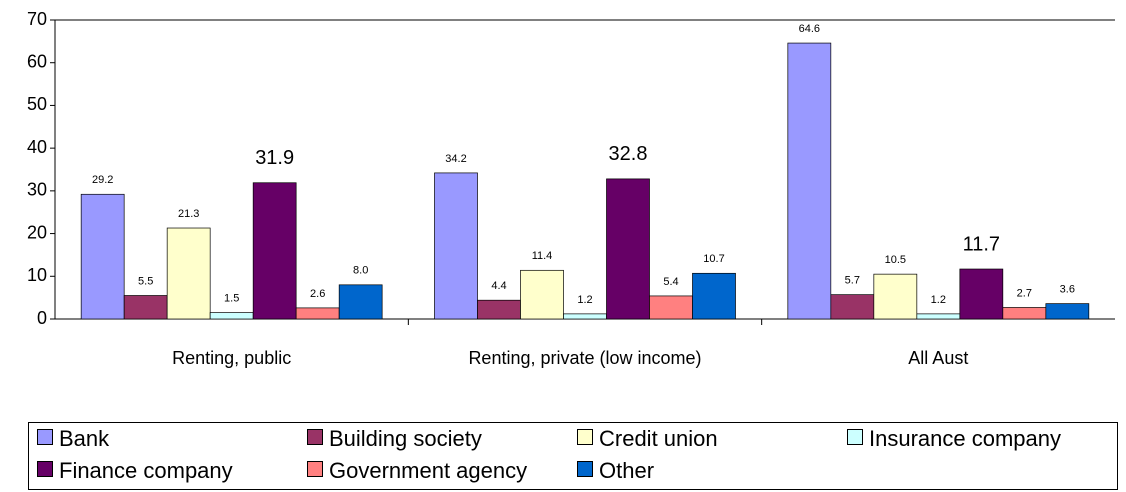  I want to click on data-label: 11.4, so click(542, 256).